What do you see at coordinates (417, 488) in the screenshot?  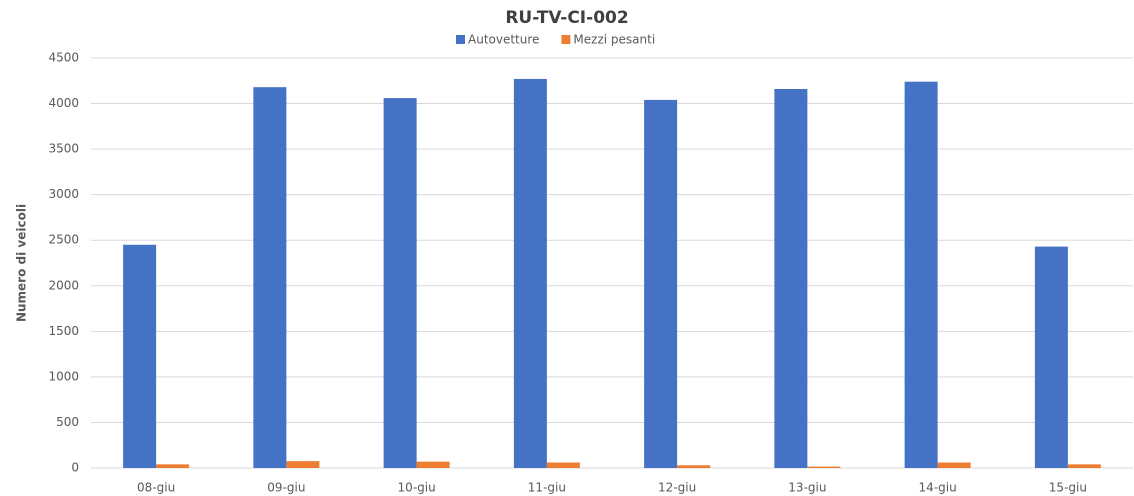 I see `x-tick-label: 10-giu` at bounding box center [417, 488].